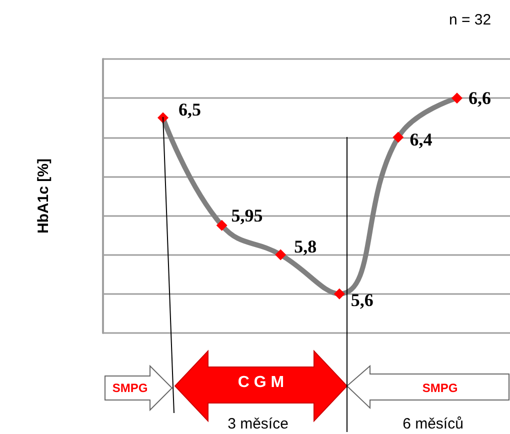 Image resolution: width=510 pixels, height=434 pixels. What do you see at coordinates (479, 98) in the screenshot?
I see `data-label: 6,6` at bounding box center [479, 98].